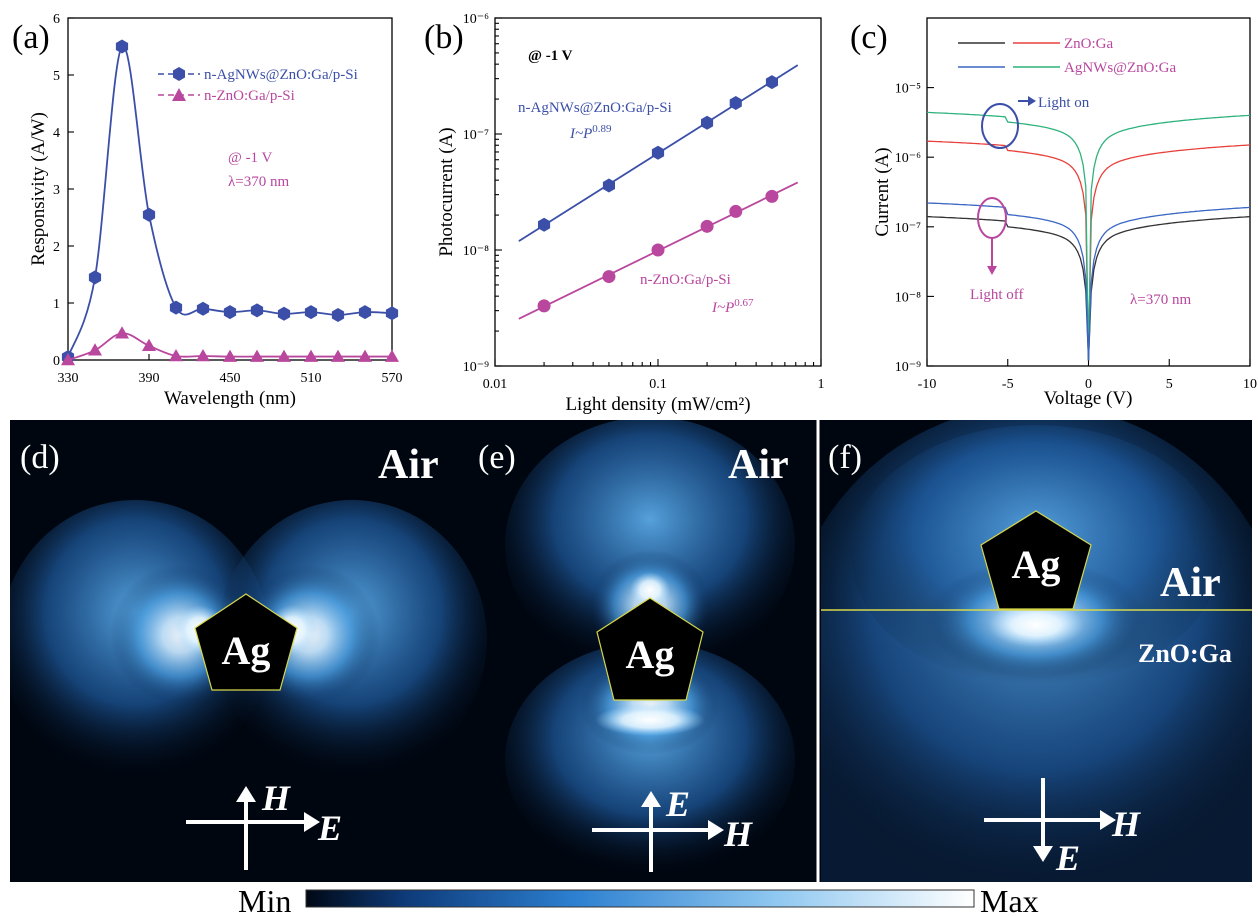 The height and width of the screenshot is (916, 1258). I want to click on panel-a-annotation-bias: @ -1 V, so click(250, 158).